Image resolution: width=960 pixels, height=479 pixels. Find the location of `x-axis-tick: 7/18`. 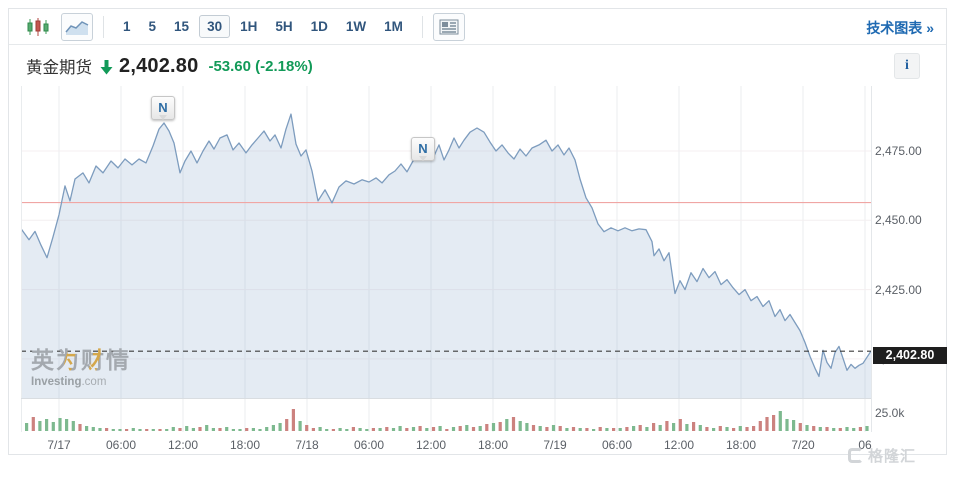

x-axis-tick: 7/18 is located at coordinates (307, 445).